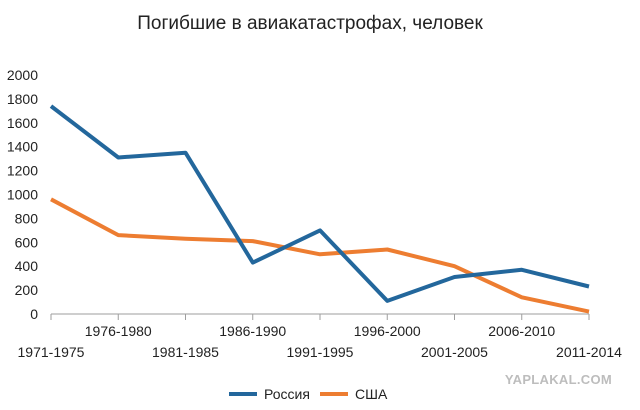  Describe the element at coordinates (27, 290) in the screenshot. I see `y-tick-label: 200` at that location.